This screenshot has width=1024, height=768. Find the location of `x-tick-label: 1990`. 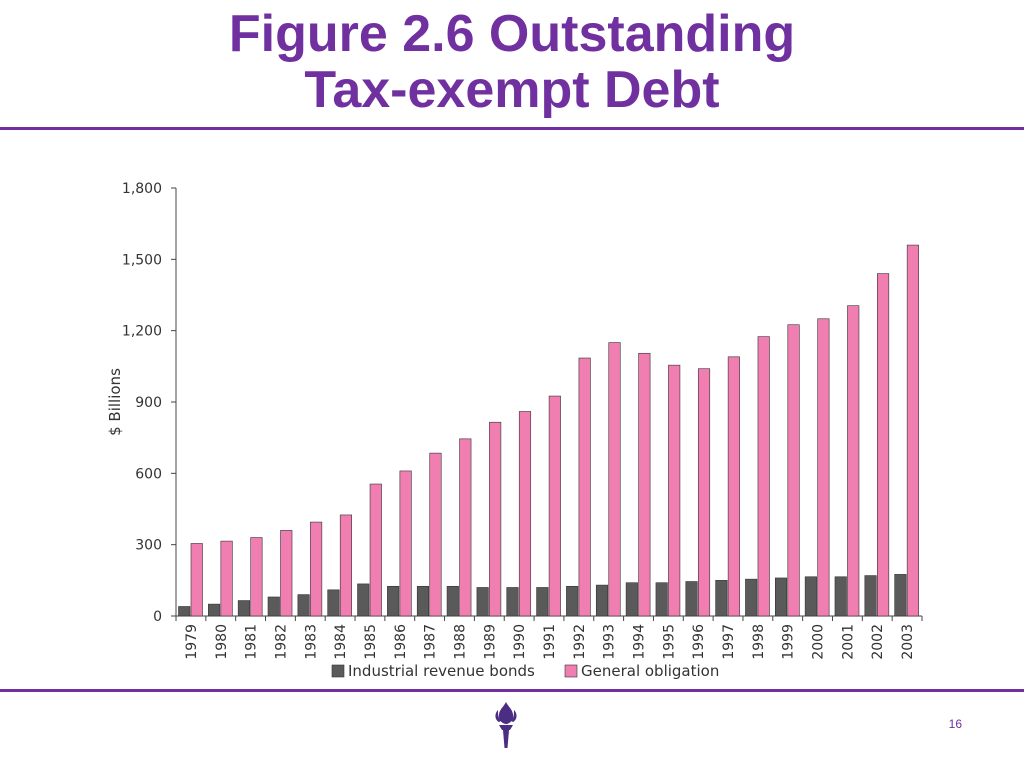

x-tick-label: 1990 is located at coordinates (520, 642).